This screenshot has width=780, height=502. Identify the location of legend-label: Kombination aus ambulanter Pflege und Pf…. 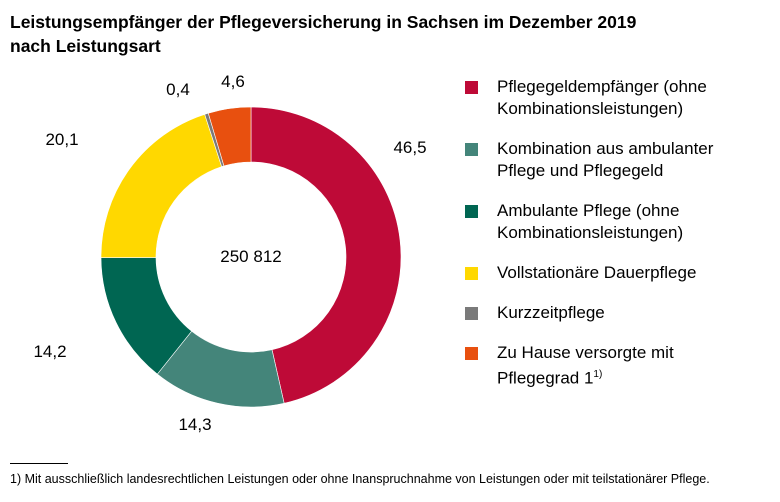
(605, 159).